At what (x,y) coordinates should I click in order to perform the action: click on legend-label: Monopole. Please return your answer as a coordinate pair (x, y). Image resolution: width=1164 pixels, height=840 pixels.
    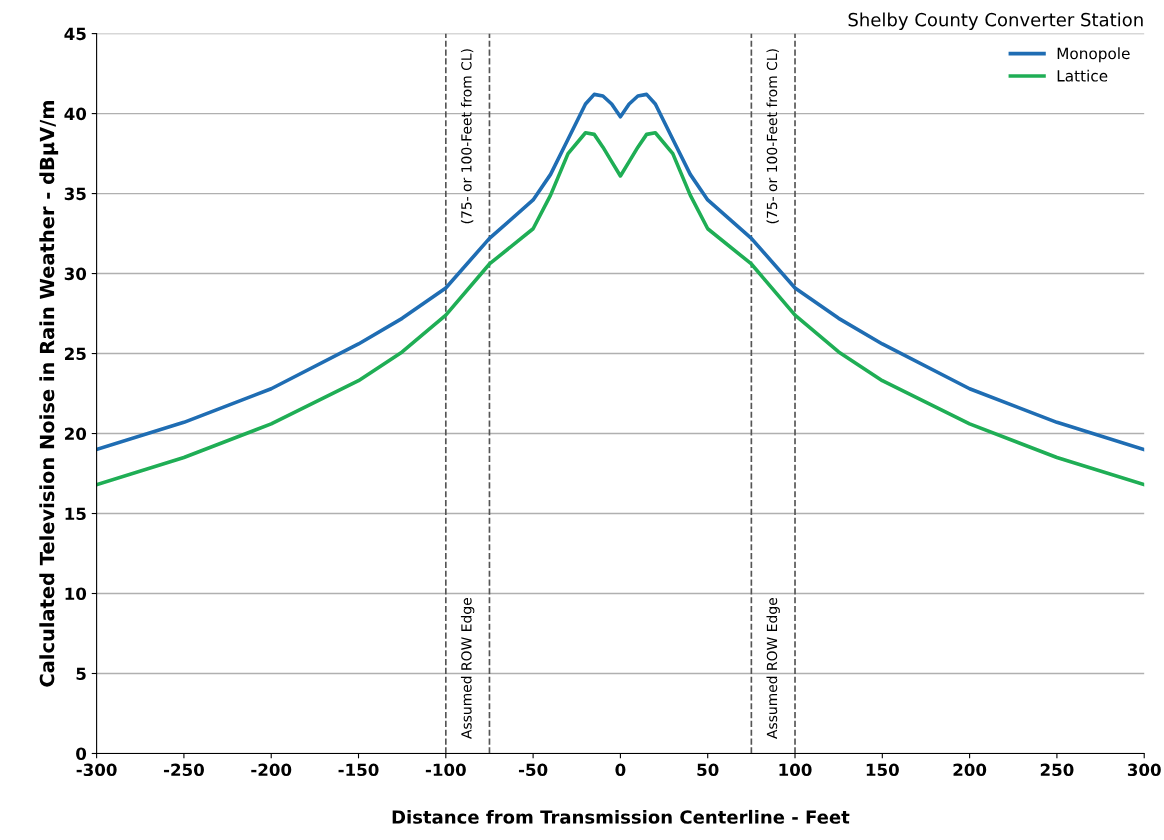
    Looking at the image, I should click on (1093, 55).